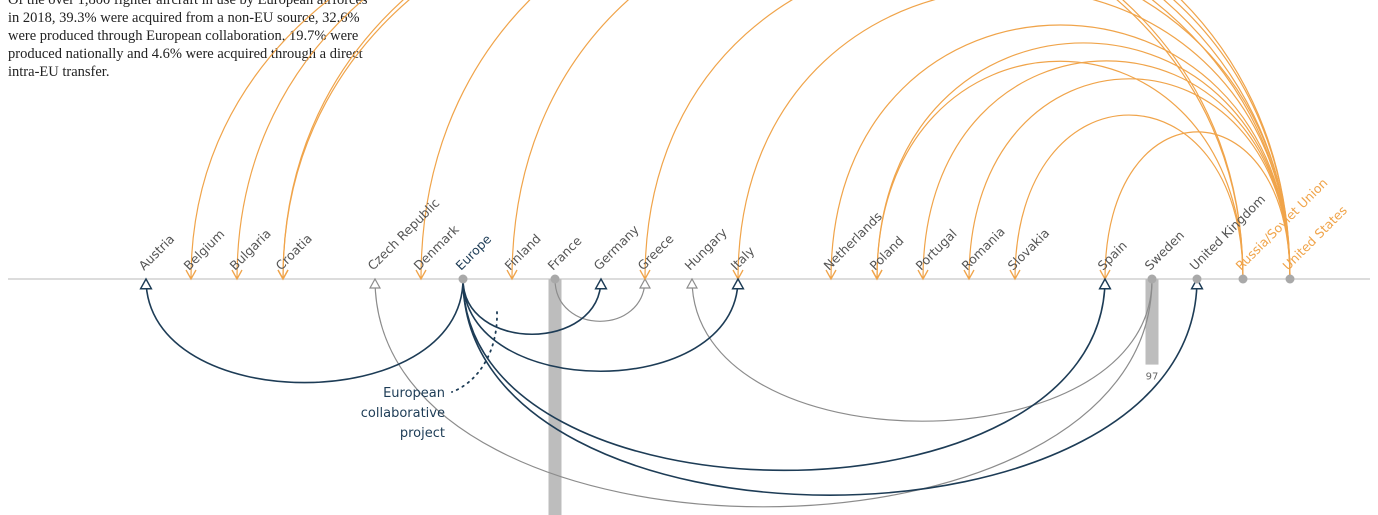 The height and width of the screenshot is (515, 1378). I want to click on node-label-hungary: Hungary, so click(706, 248).